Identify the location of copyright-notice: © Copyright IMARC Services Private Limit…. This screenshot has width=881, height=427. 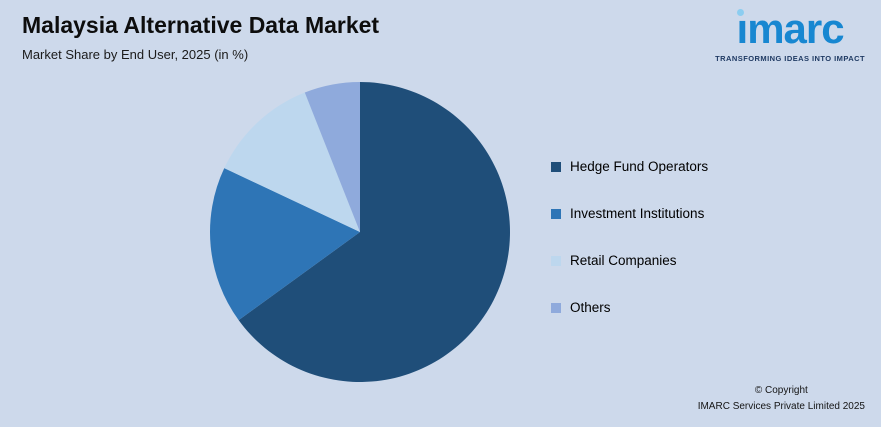
(781, 398).